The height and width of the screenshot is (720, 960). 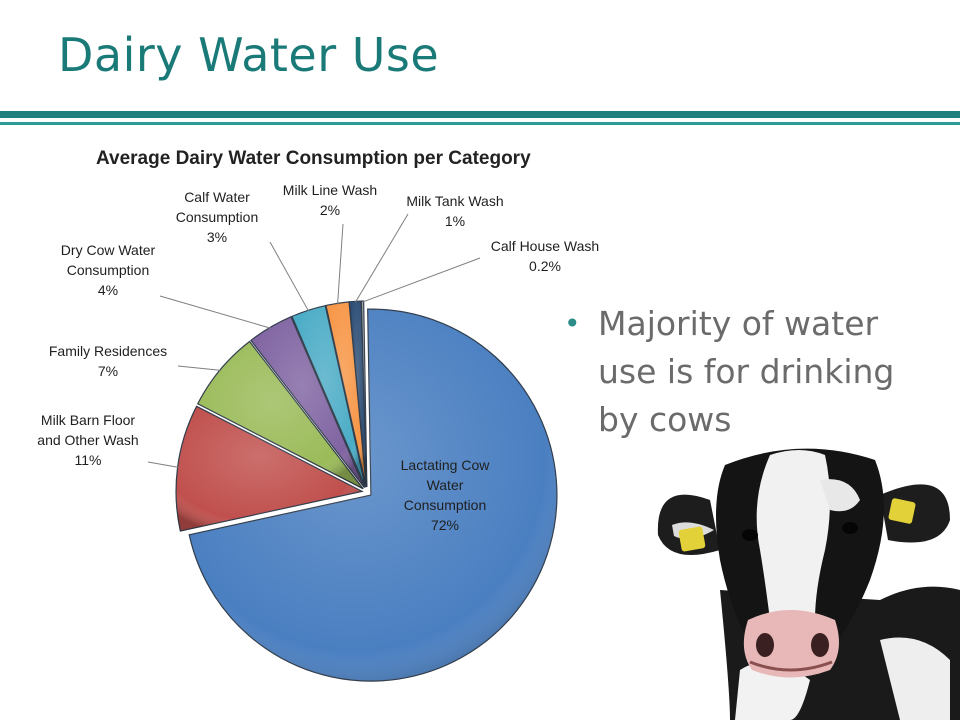 I want to click on slice-label-line: 1%, so click(x=455, y=221).